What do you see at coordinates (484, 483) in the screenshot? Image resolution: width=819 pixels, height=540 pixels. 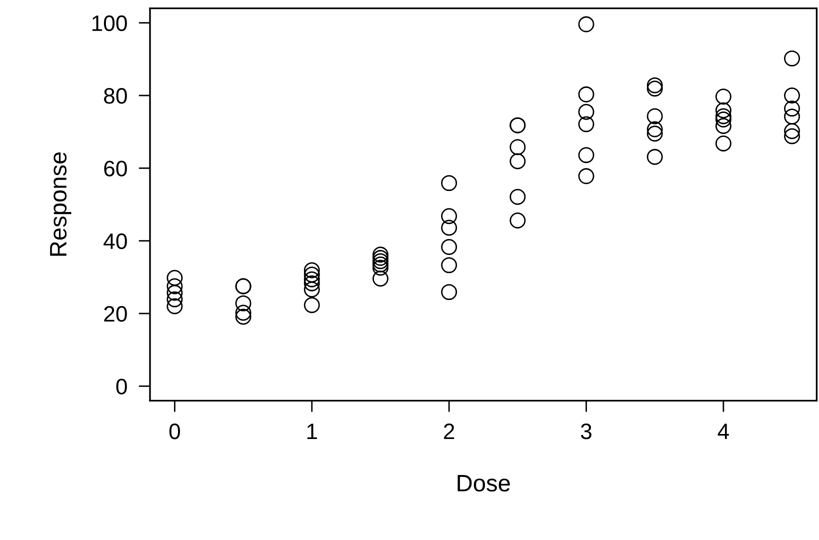 I see `x-axis-title: Dose` at bounding box center [484, 483].